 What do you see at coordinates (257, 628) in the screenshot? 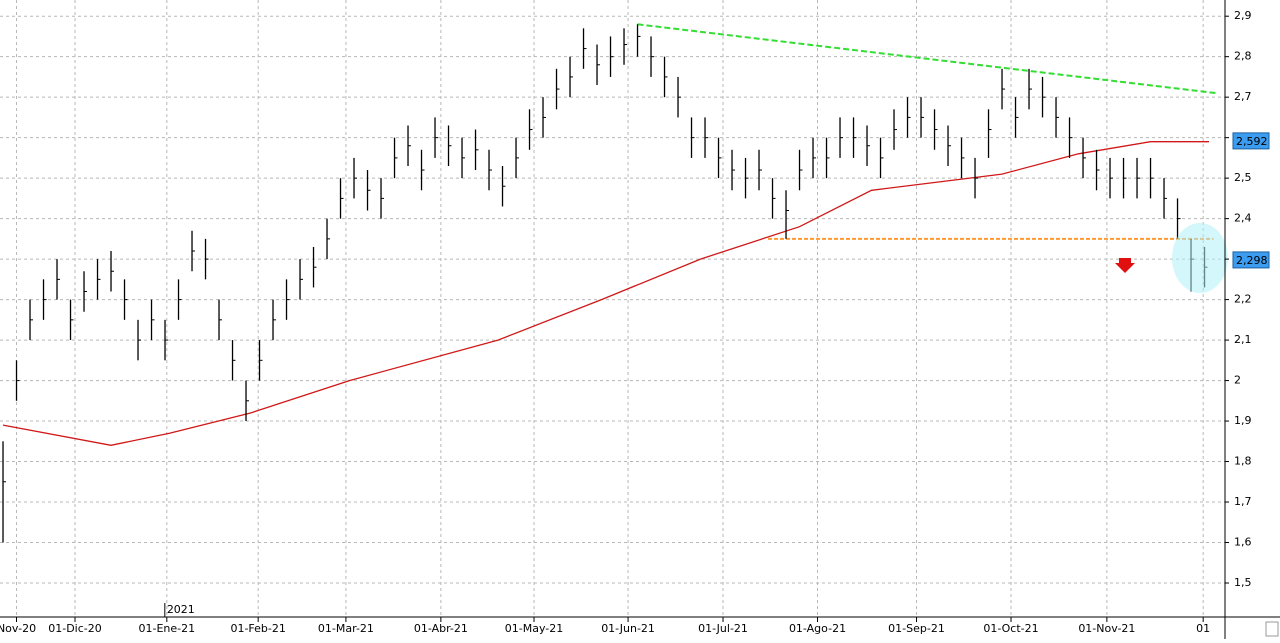
I see `x-tick-label: 01-Feb-21` at bounding box center [257, 628].